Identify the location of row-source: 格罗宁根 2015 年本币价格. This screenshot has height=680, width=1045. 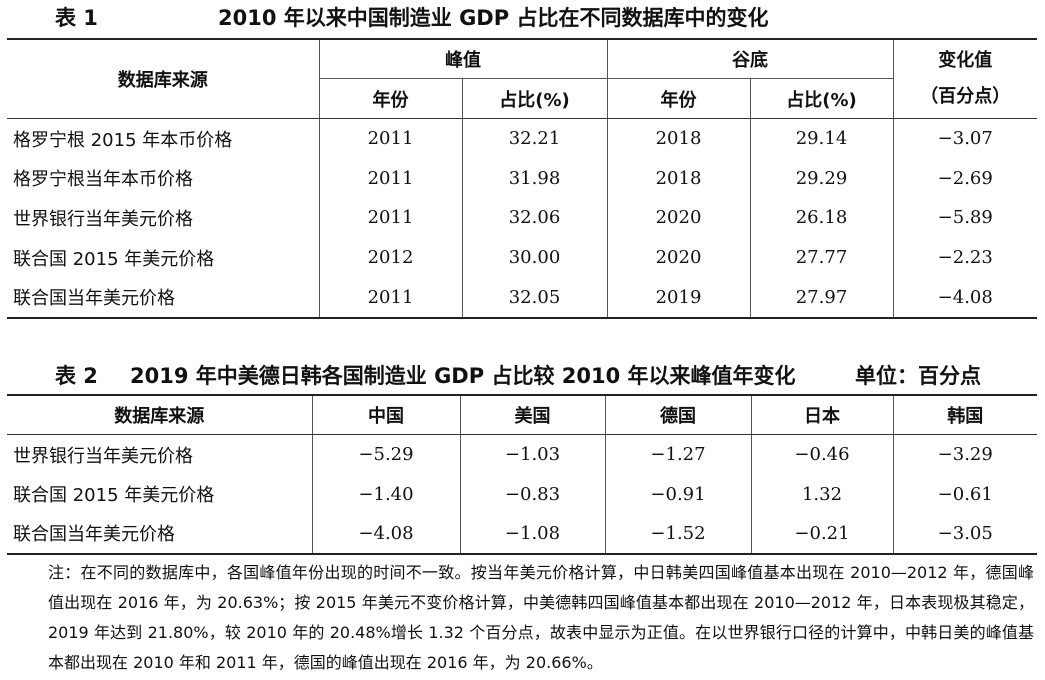
(123, 140).